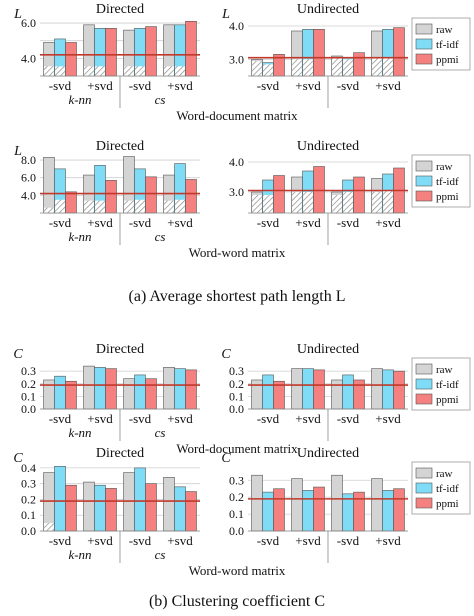 This screenshot has width=474, height=616. What do you see at coordinates (314, 391) in the screenshot?
I see `panel-C-wd-und: 0.00.10.20.3 C Undirected -svd +svd -svd +svd` at bounding box center [314, 391].